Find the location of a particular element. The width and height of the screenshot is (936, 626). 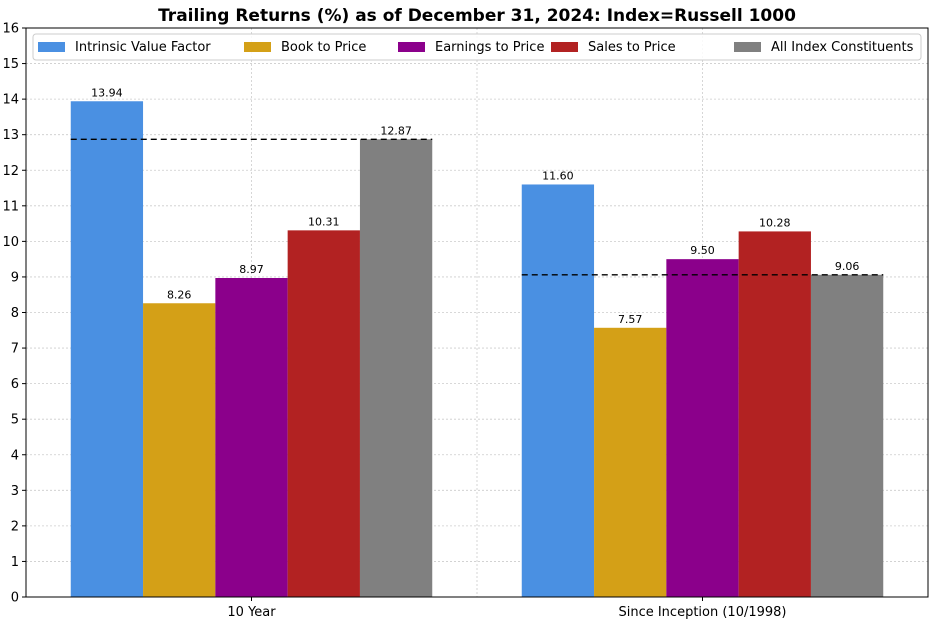

data-label: 8.26 is located at coordinates (179, 294).